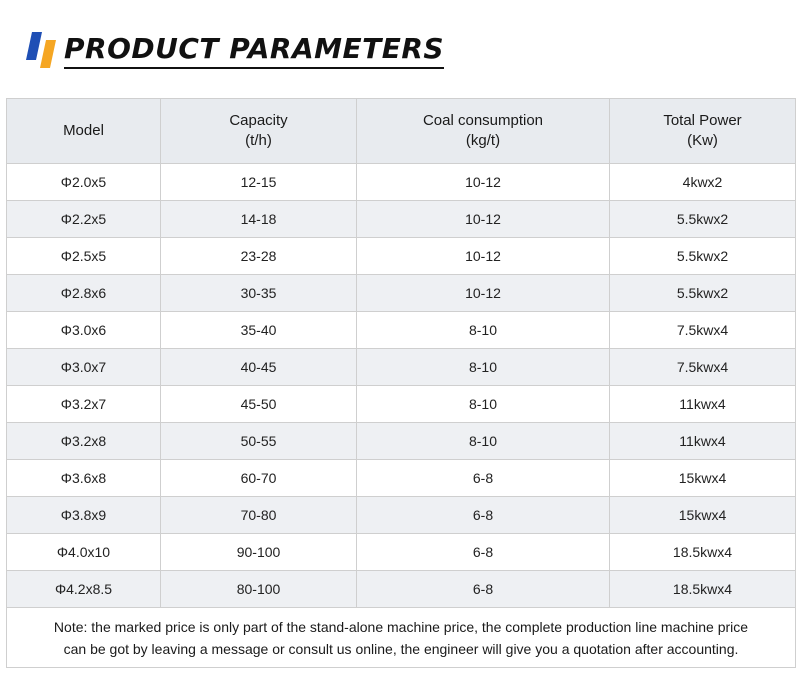 The width and height of the screenshot is (800, 680). What do you see at coordinates (83, 367) in the screenshot?
I see `cell-model: Φ3.0x7` at bounding box center [83, 367].